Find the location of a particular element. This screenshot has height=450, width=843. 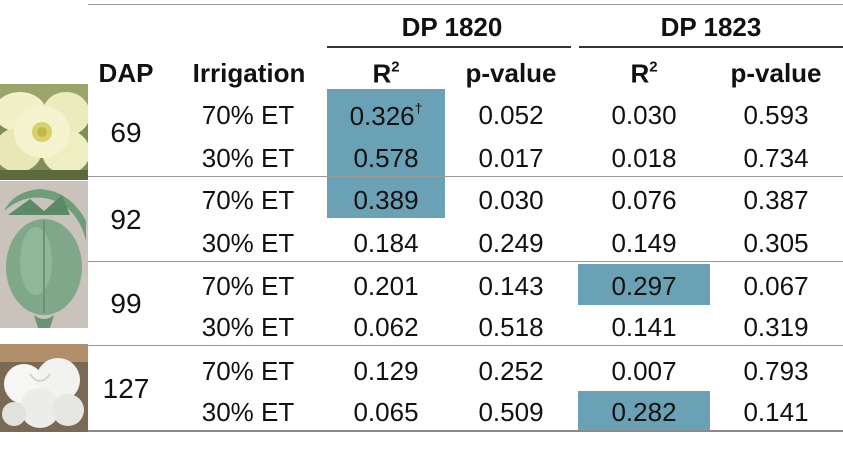

highlight-r2-99-70-dp1823 is located at coordinates (644, 284).